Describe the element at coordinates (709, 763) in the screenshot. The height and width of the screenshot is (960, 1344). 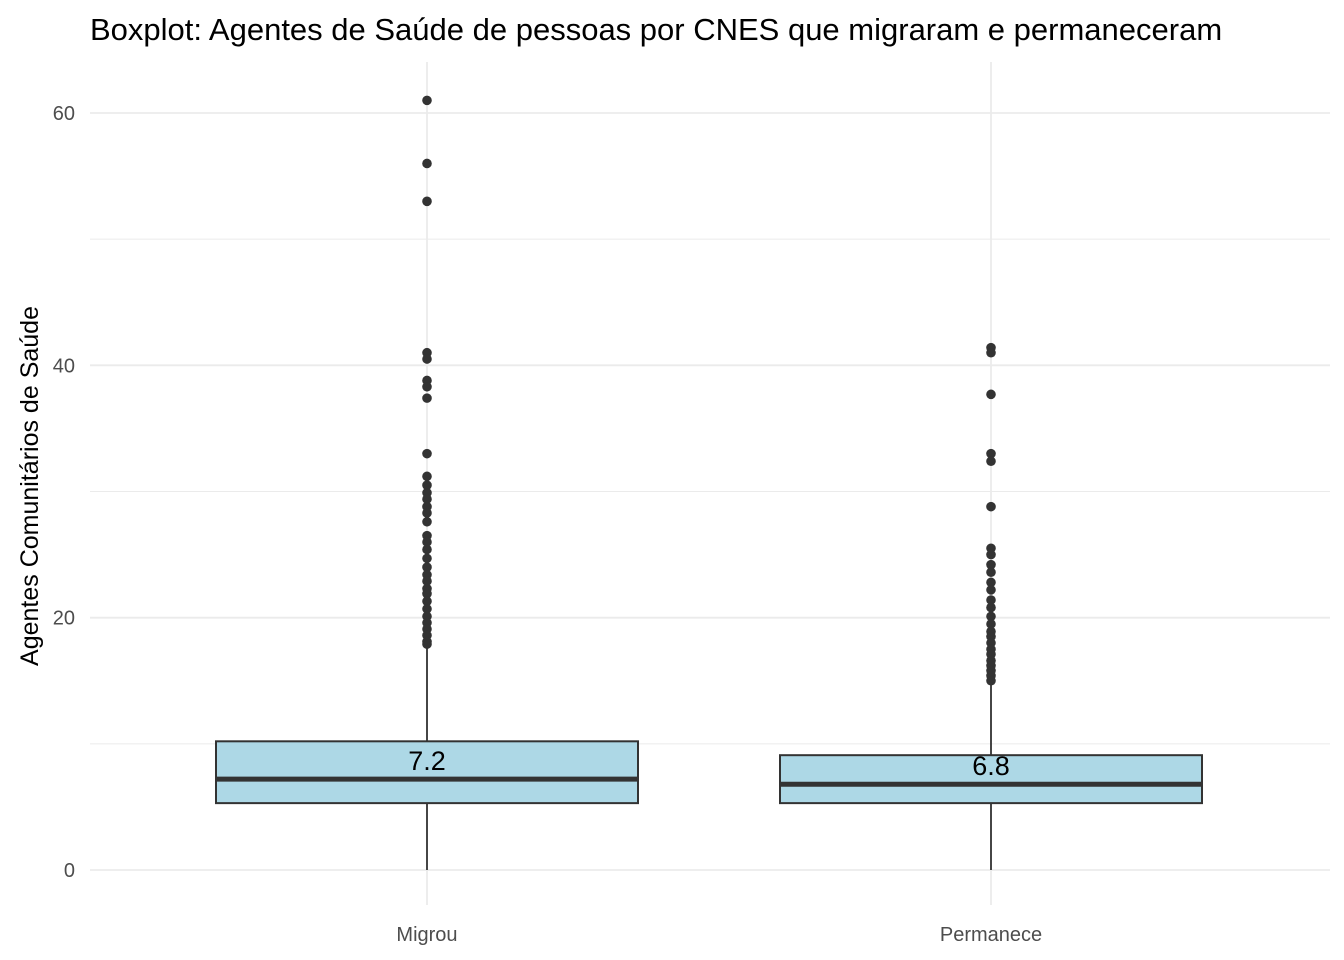
I see `median-labels: 7.2 6.8` at that location.